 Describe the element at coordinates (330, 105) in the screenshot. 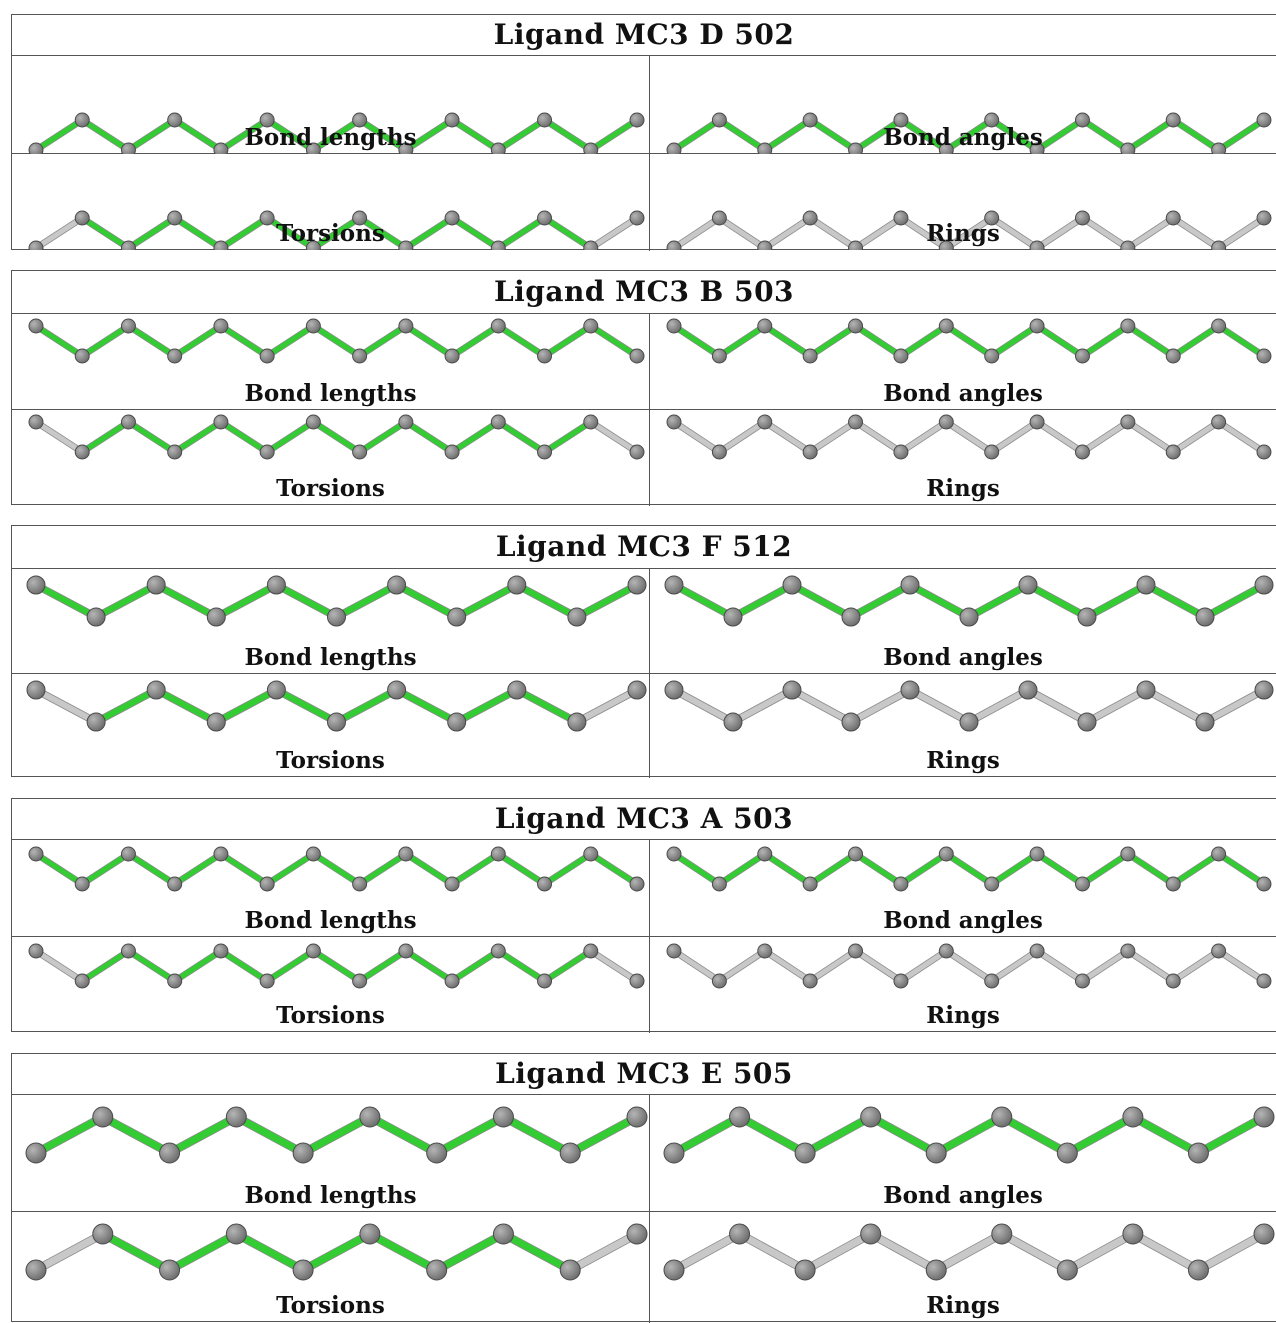

I see `molecule-panel: Bond lengths` at that location.